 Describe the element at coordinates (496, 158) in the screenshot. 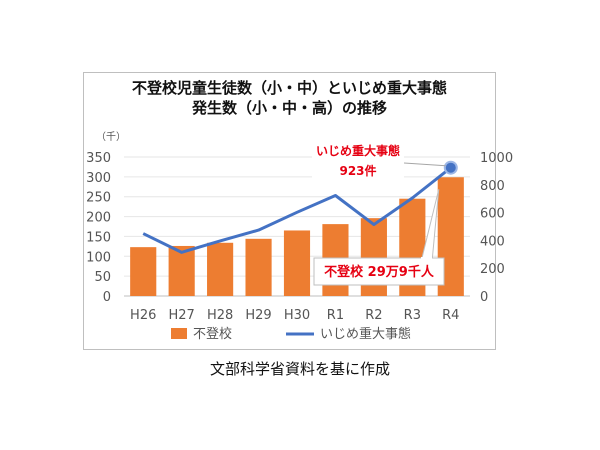

I see `right-tick-label: 1000` at that location.